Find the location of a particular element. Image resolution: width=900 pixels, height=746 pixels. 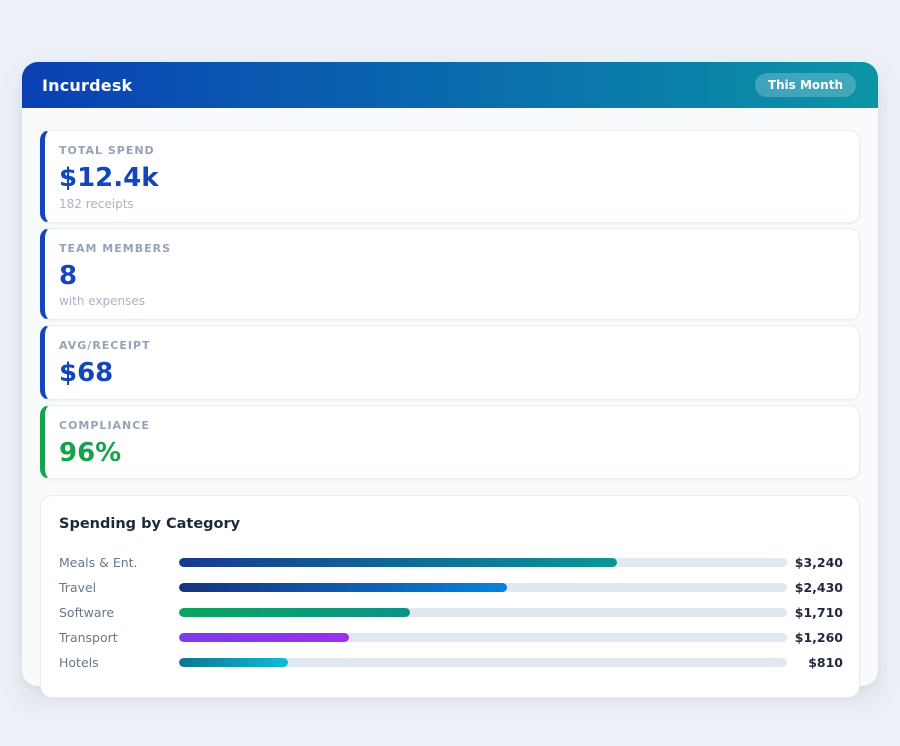

chart-row-hotels: Hotels $810 is located at coordinates (451, 662).